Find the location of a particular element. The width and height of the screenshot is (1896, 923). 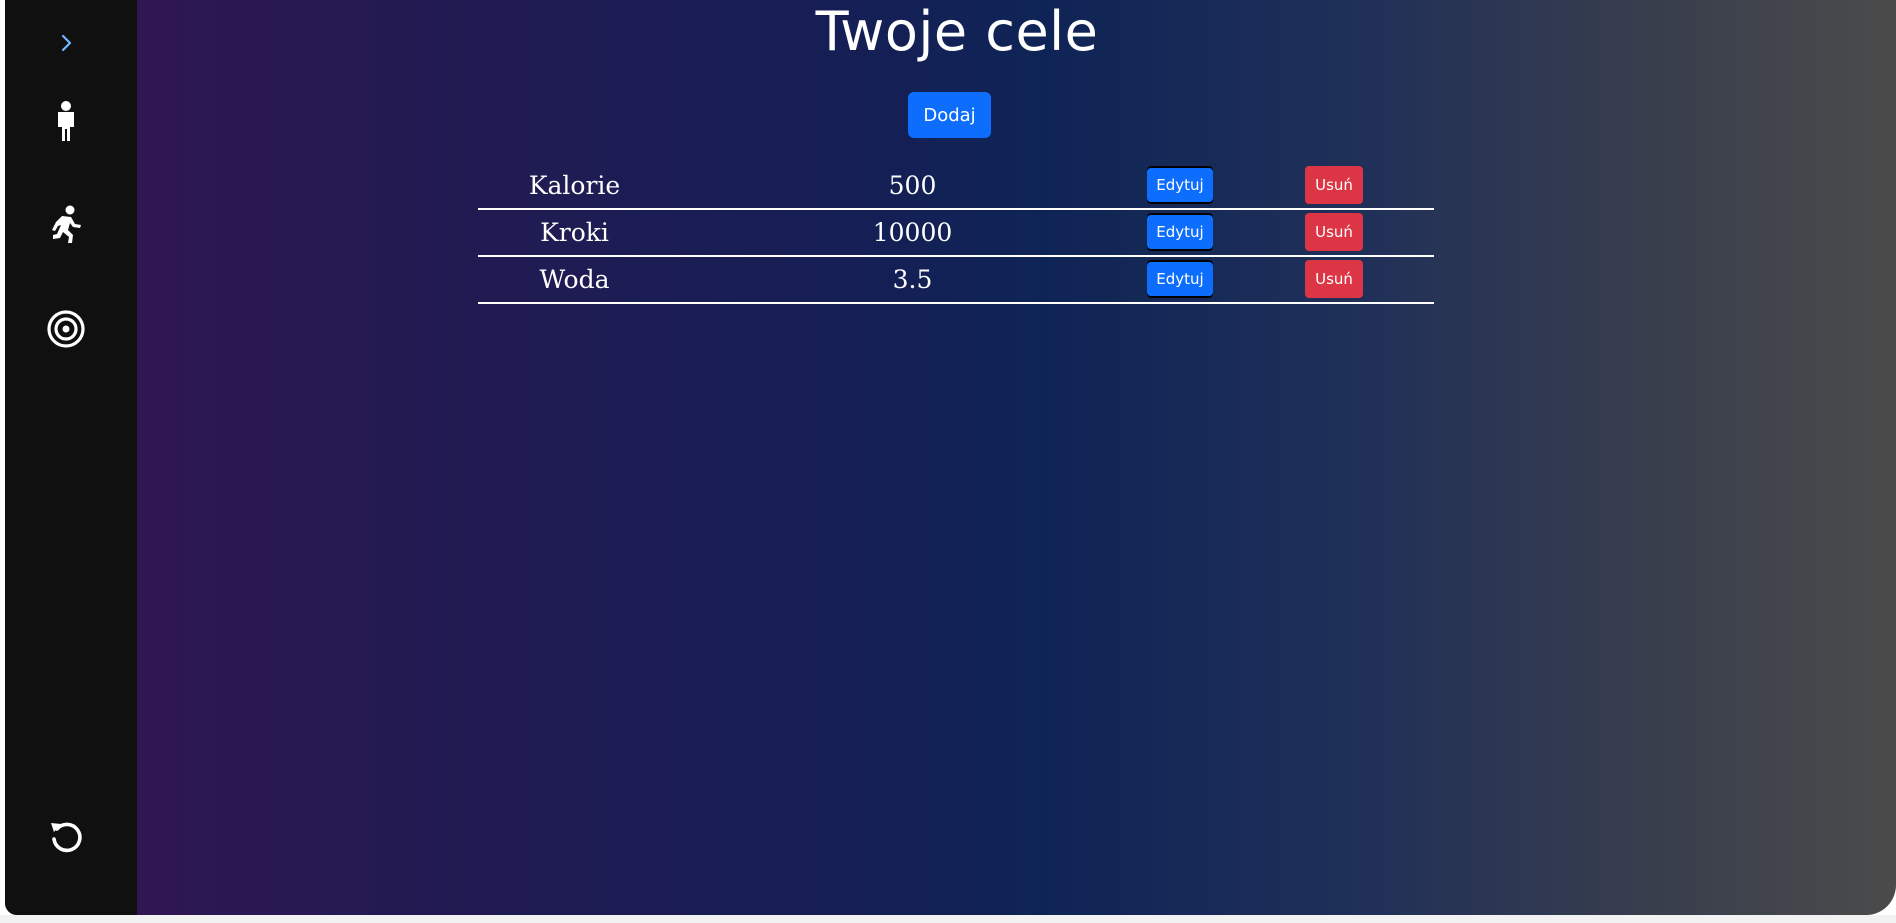

table-row: Kroki 10000 Edytuj Usuń is located at coordinates (956, 233).